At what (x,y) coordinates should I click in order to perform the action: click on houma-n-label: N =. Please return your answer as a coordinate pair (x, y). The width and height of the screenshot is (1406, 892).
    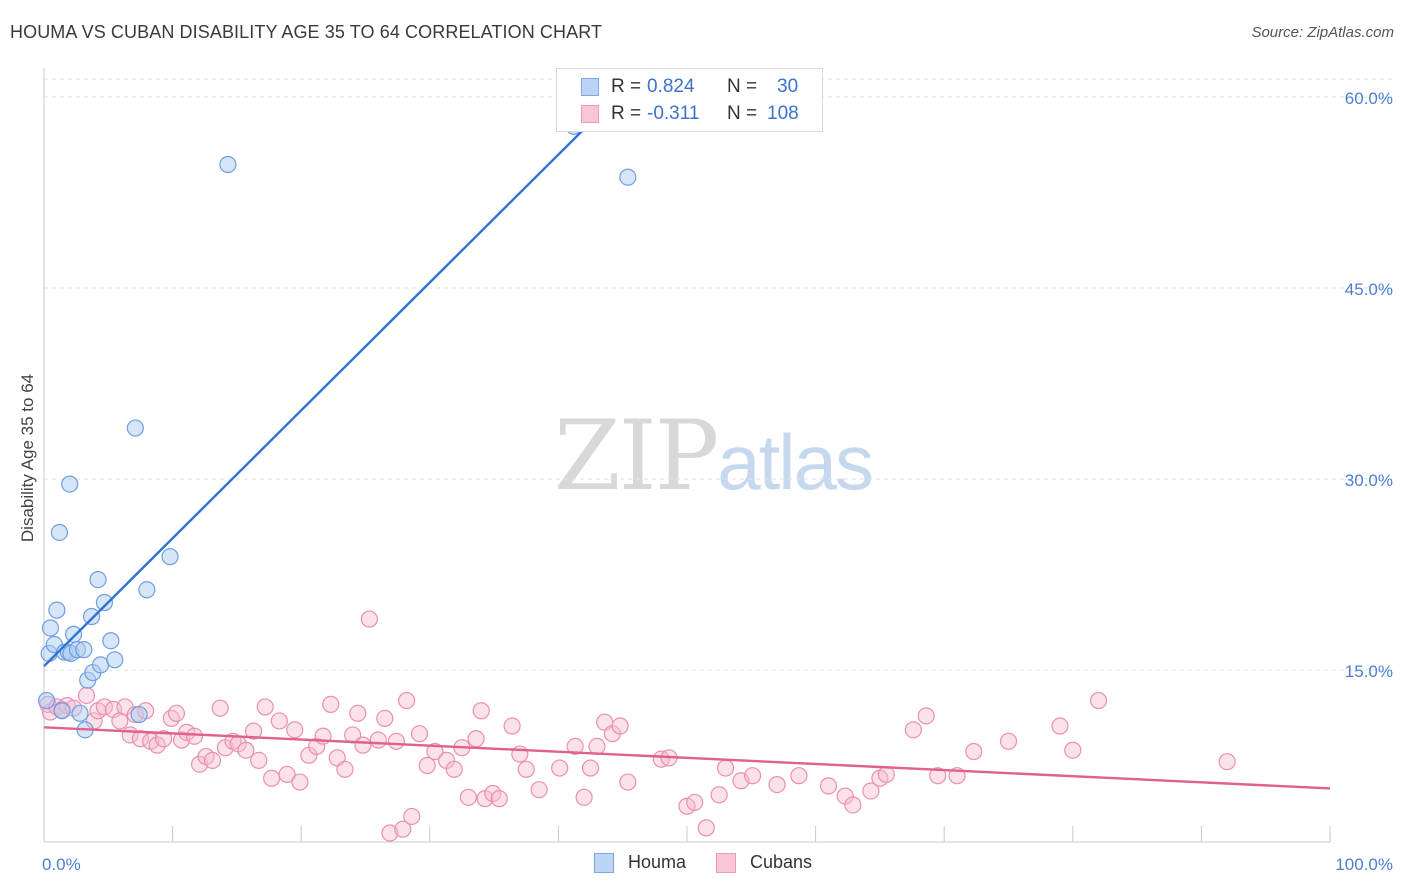
    Looking at the image, I should click on (742, 86).